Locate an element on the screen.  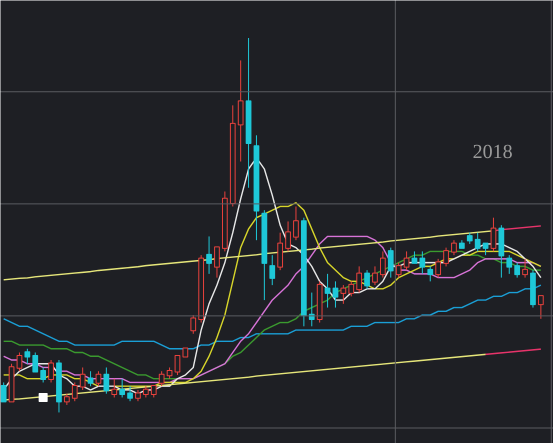
annotation: 2018 is located at coordinates (492, 152).